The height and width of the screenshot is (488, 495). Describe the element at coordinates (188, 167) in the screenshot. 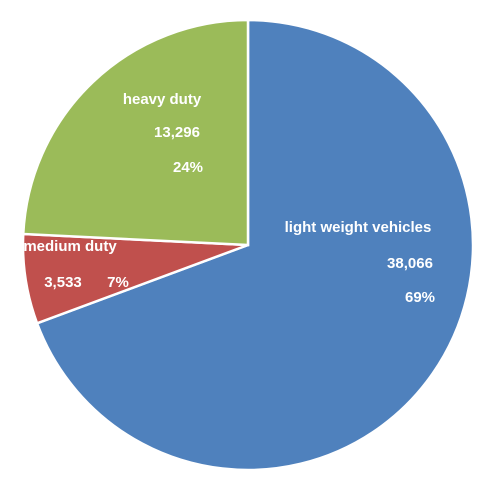

I see `percent-label: 24%` at that location.